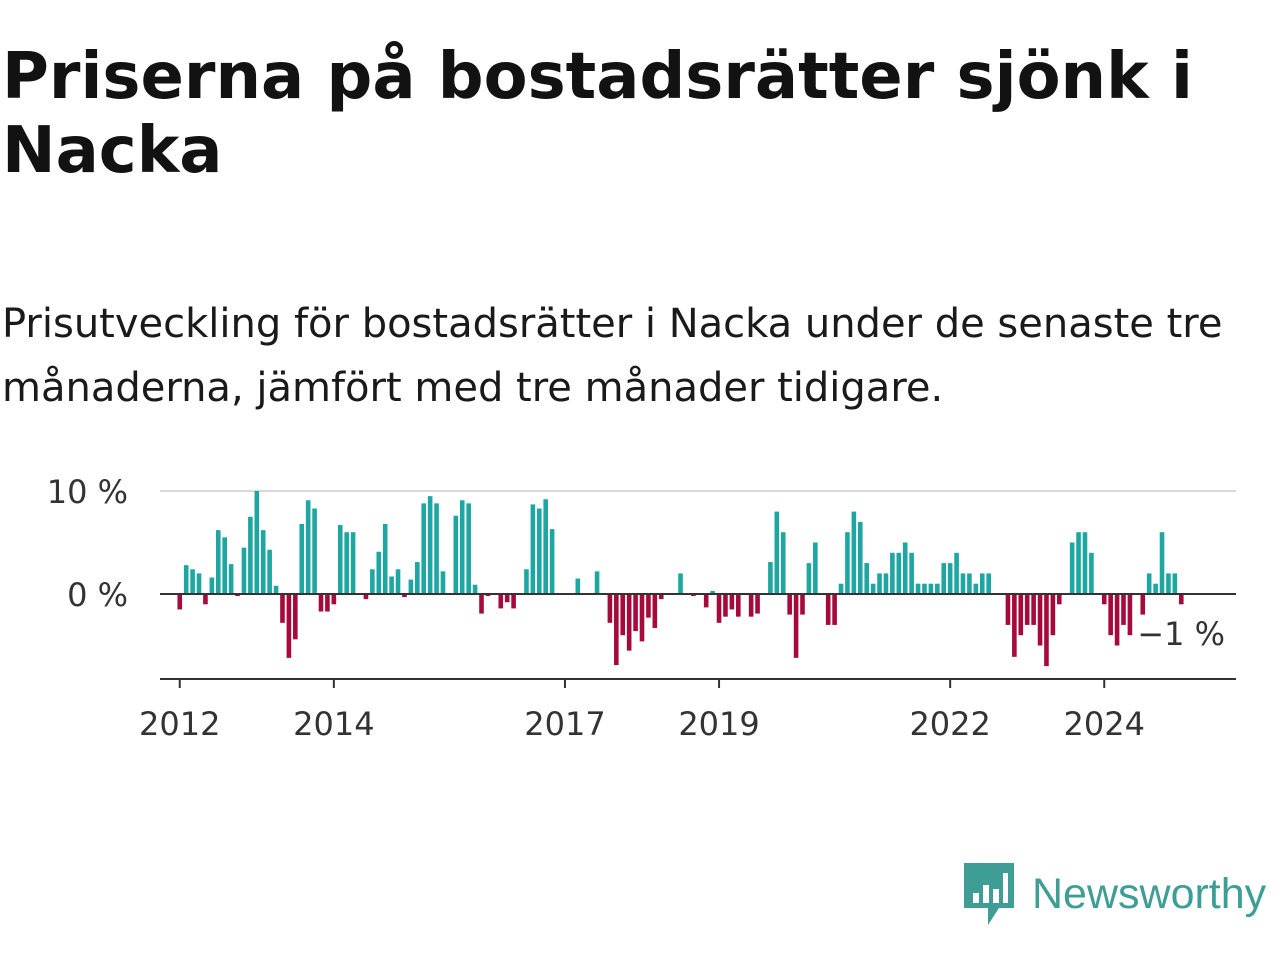 The image size is (1280, 960). What do you see at coordinates (1181, 634) in the screenshot?
I see `last-value-label: −1 %` at bounding box center [1181, 634].